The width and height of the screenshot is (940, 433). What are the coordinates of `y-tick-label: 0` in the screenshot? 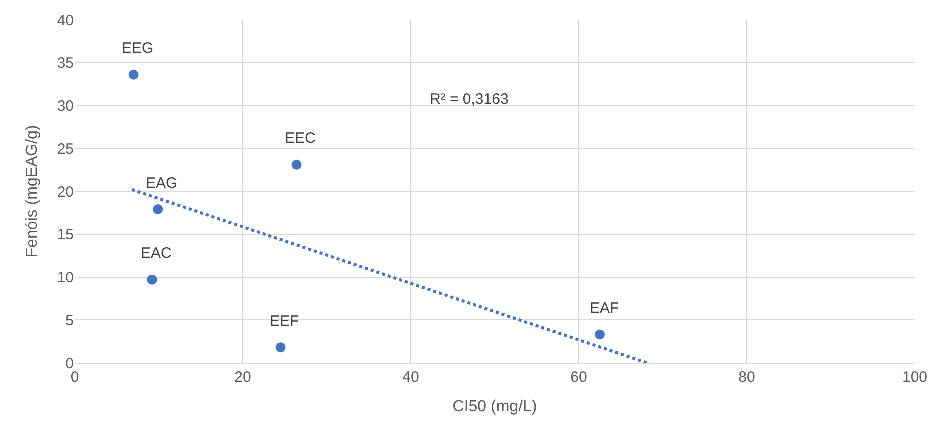 It's located at (70, 363).